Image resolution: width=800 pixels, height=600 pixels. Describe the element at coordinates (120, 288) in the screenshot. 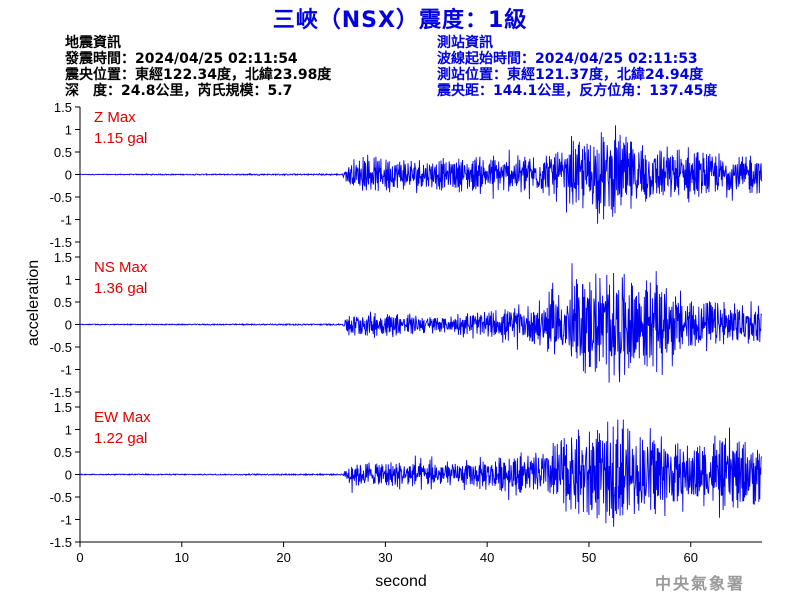

I see `panel-max-ns: 1.36 gal` at that location.